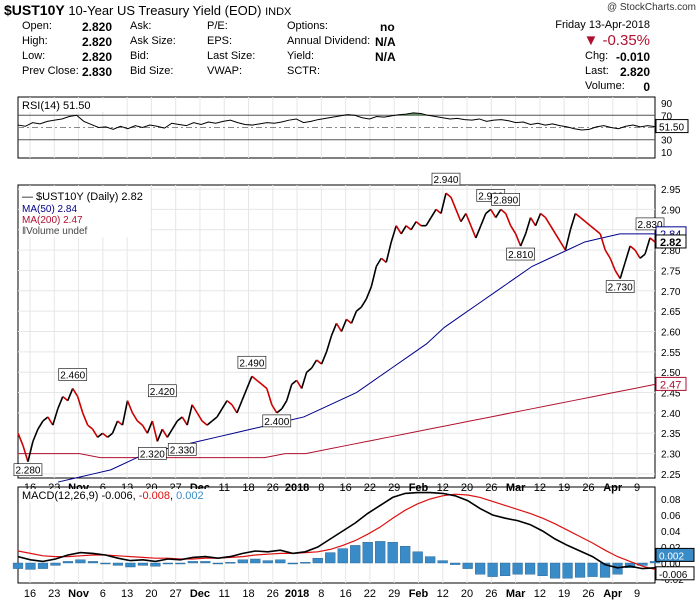 The height and width of the screenshot is (603, 700). What do you see at coordinates (370, 594) in the screenshot?
I see `x-tick-label: 22` at bounding box center [370, 594].